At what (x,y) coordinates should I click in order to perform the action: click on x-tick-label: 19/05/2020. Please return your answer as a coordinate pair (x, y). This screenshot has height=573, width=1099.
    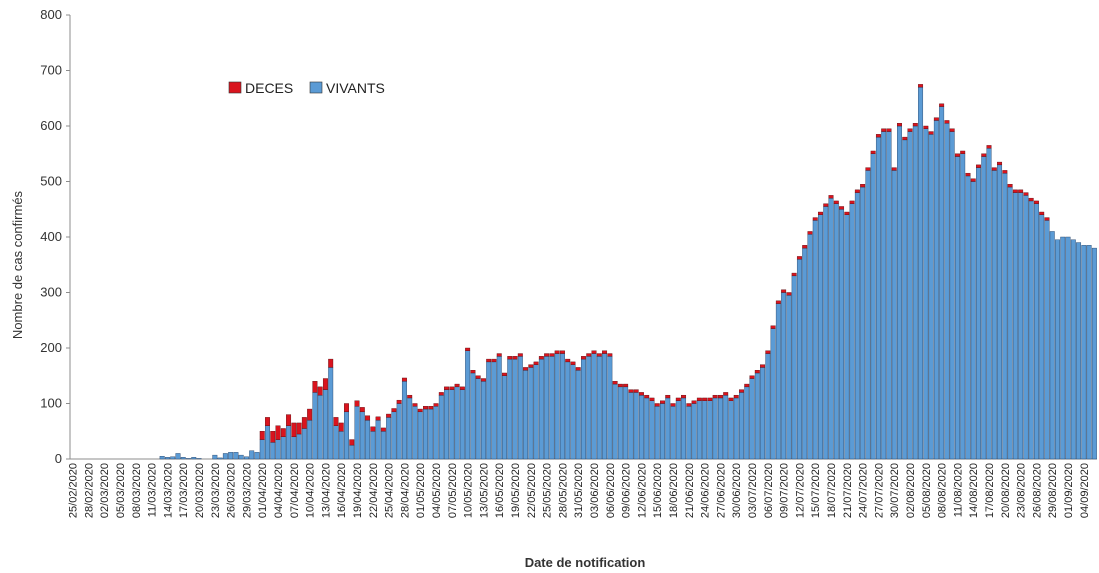
    Looking at the image, I should click on (516, 490).